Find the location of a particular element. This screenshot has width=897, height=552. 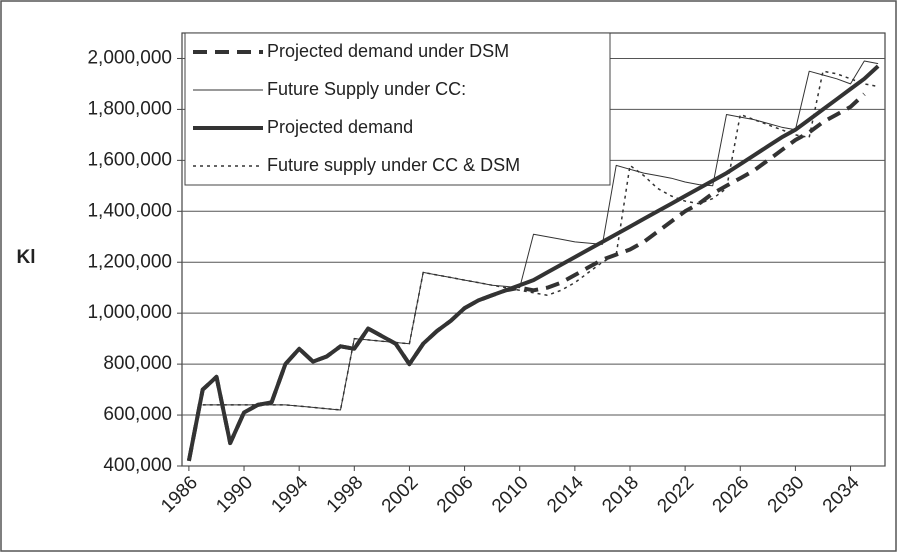

y-tick-label: 600,000 is located at coordinates (137, 414).